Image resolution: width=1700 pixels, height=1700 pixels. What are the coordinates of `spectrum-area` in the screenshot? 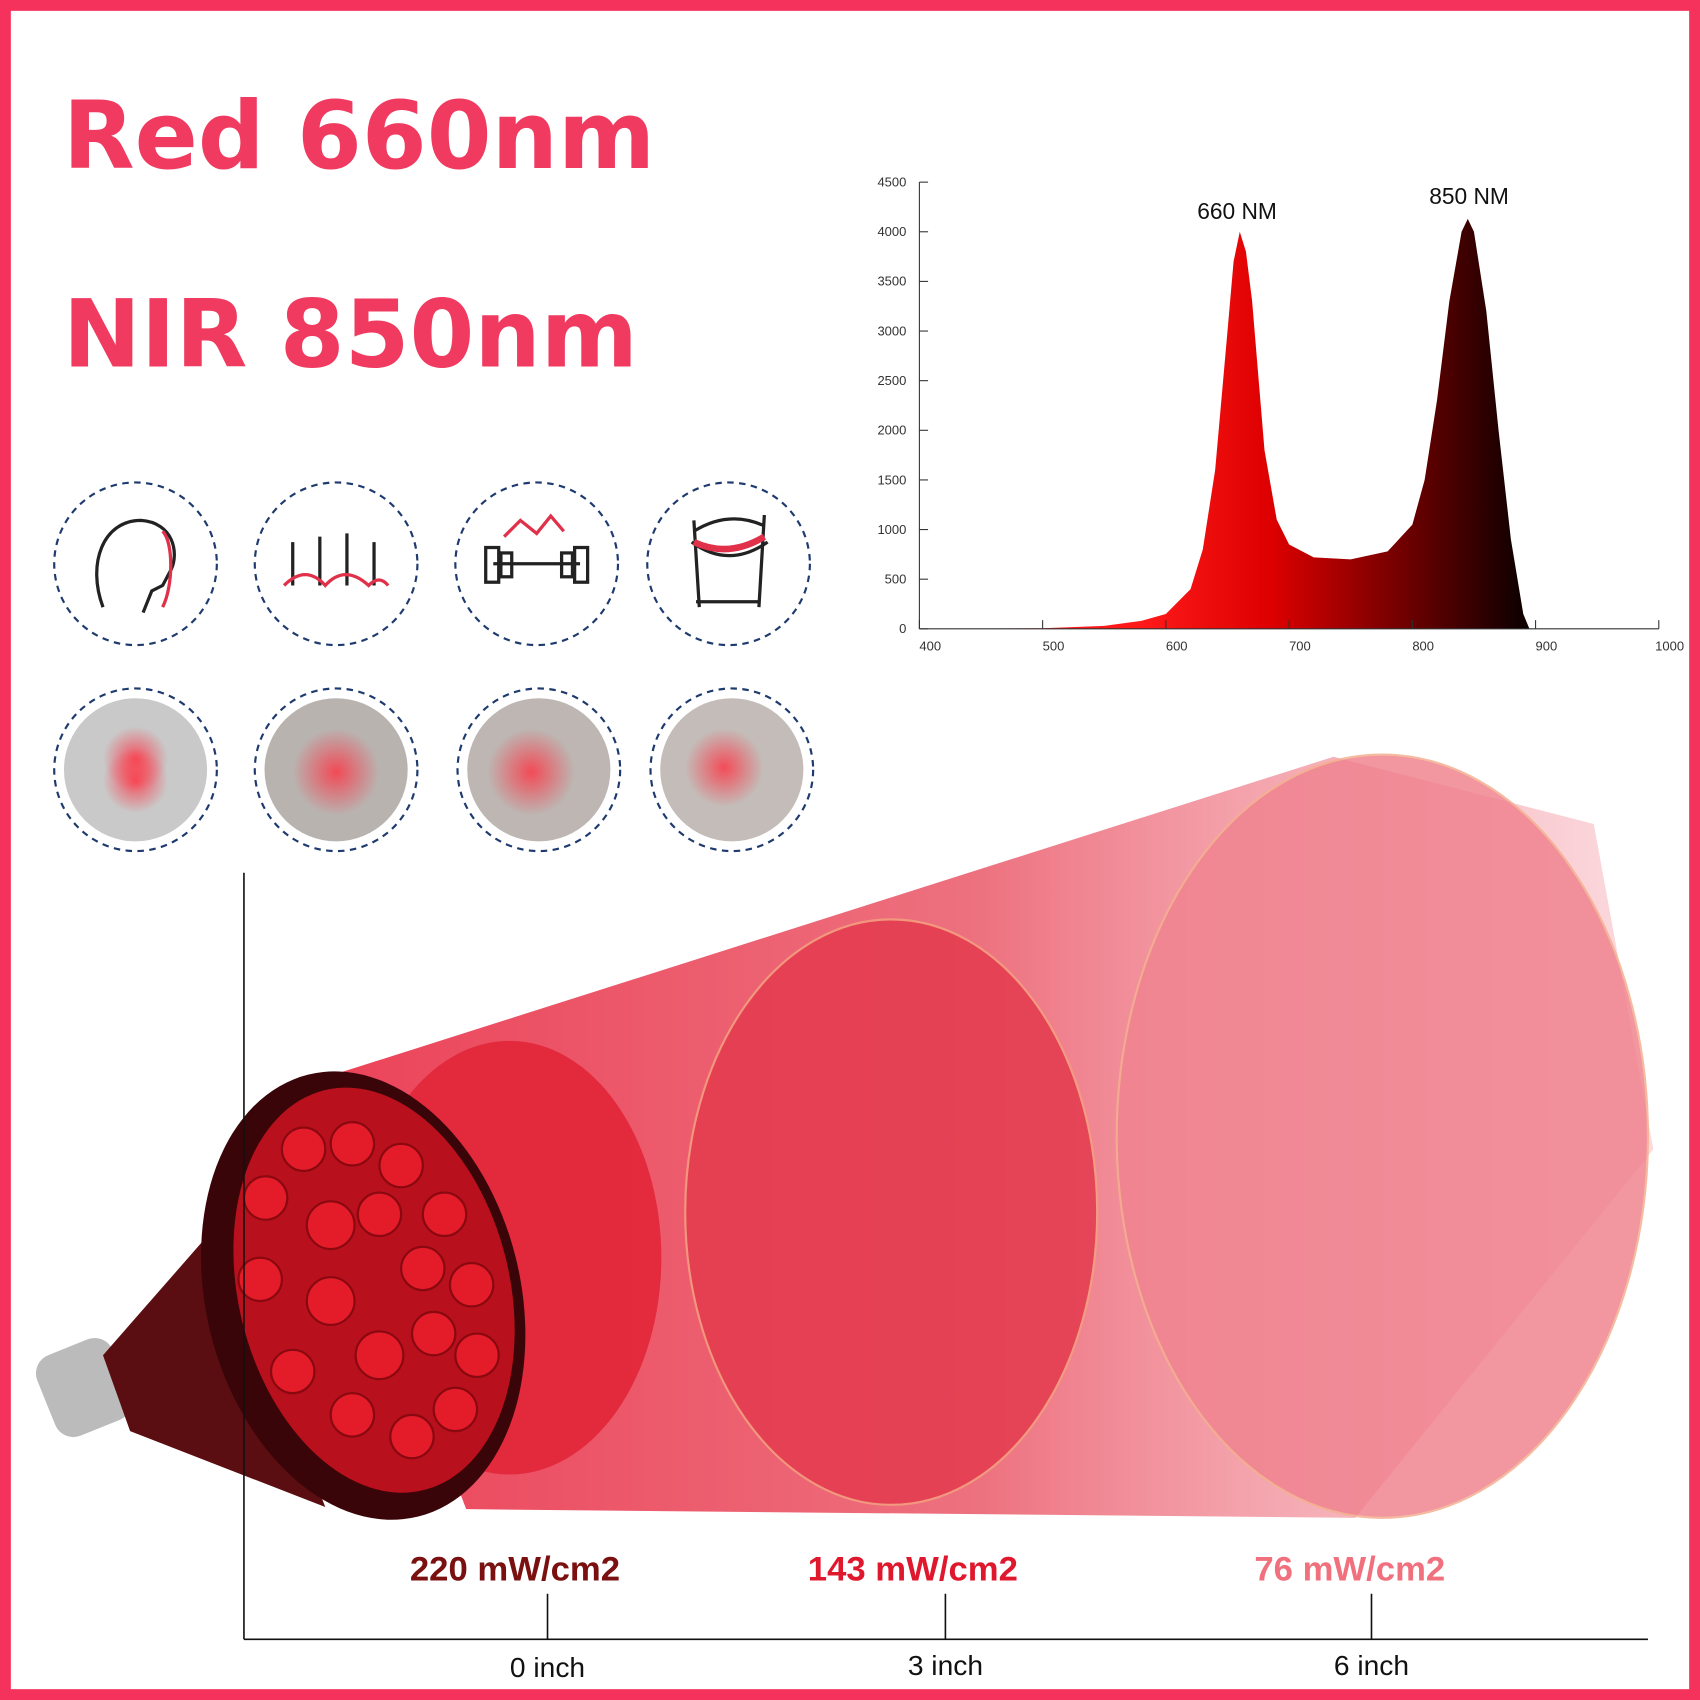 It's located at (1224, 423).